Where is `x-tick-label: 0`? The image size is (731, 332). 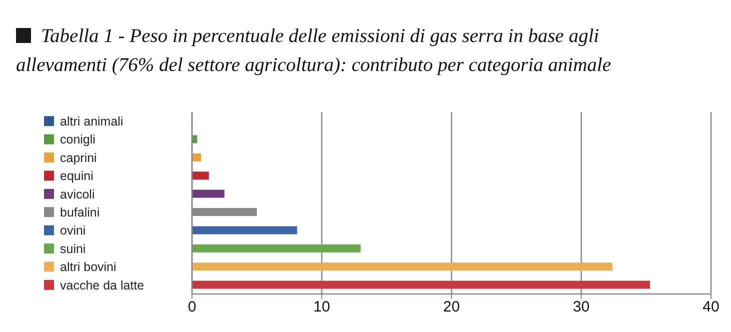
x-tick-label: 0 is located at coordinates (192, 307).